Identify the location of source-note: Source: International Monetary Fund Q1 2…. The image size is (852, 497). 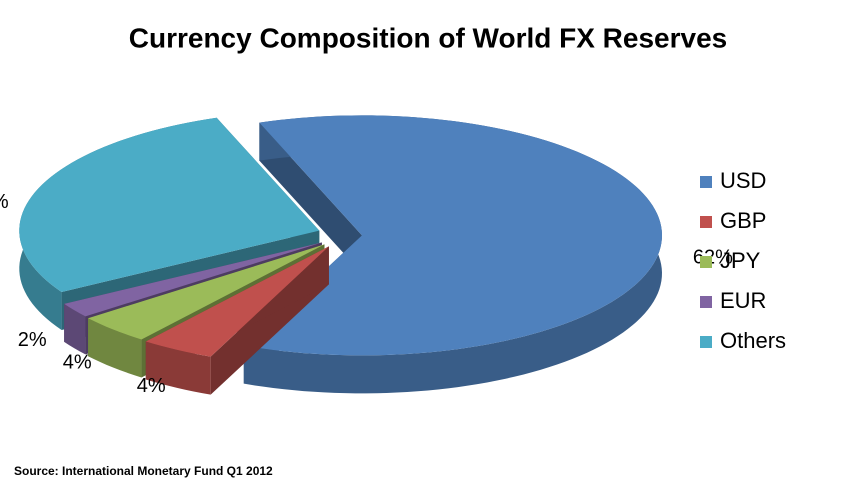
(143, 471).